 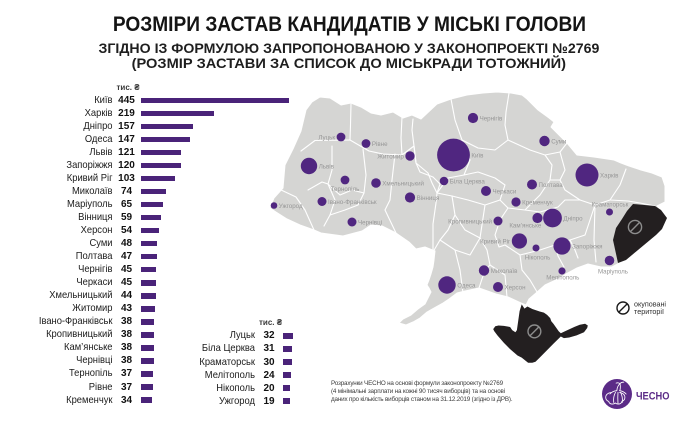 I want to click on svg-text: Кривий Ріг, so click(x=495, y=241).